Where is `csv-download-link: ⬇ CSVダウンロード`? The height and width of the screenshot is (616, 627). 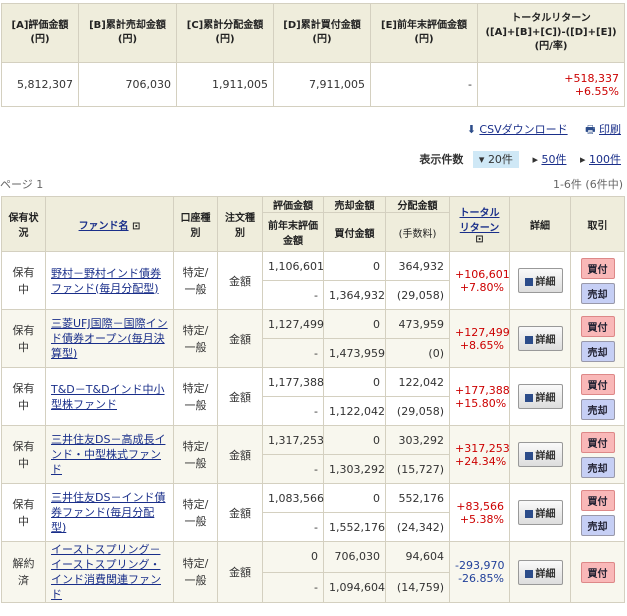
csv-download-link: ⬇ CSVダウンロード is located at coordinates (517, 129).